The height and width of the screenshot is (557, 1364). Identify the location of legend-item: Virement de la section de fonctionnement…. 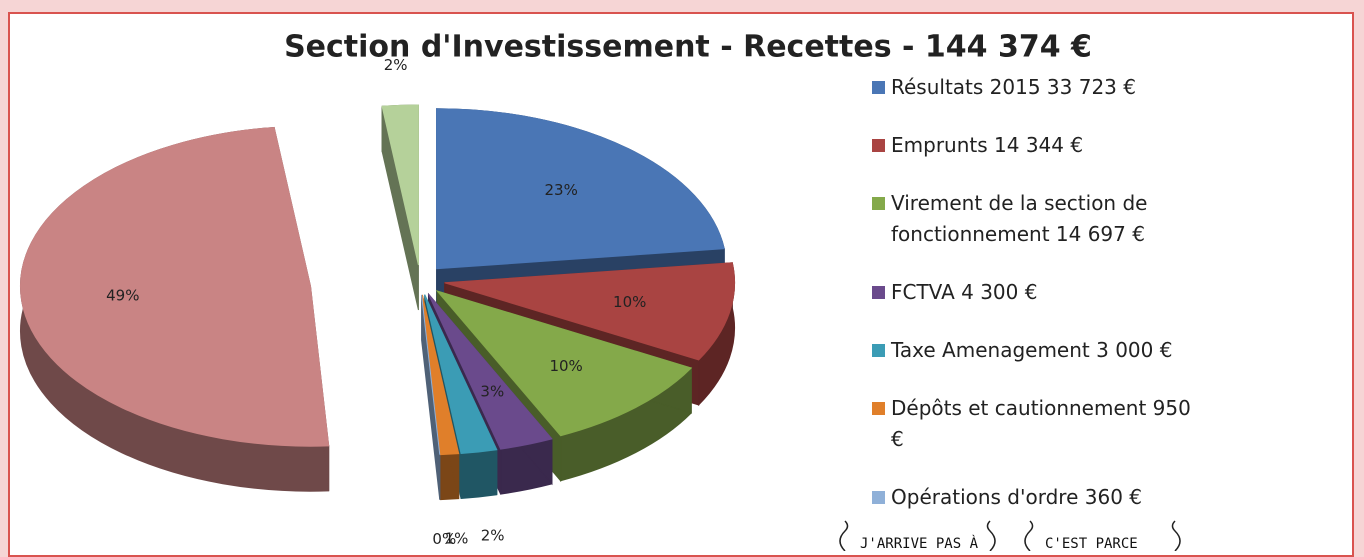
(1072, 219).